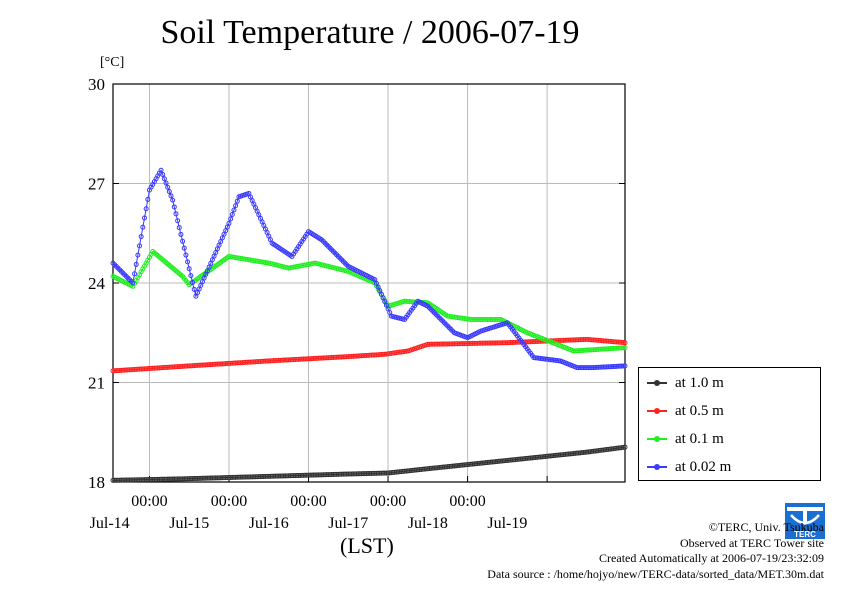 The height and width of the screenshot is (595, 842). Describe the element at coordinates (370, 32) in the screenshot. I see `chart-title: Soil Temperature / 2006-07-19` at that location.